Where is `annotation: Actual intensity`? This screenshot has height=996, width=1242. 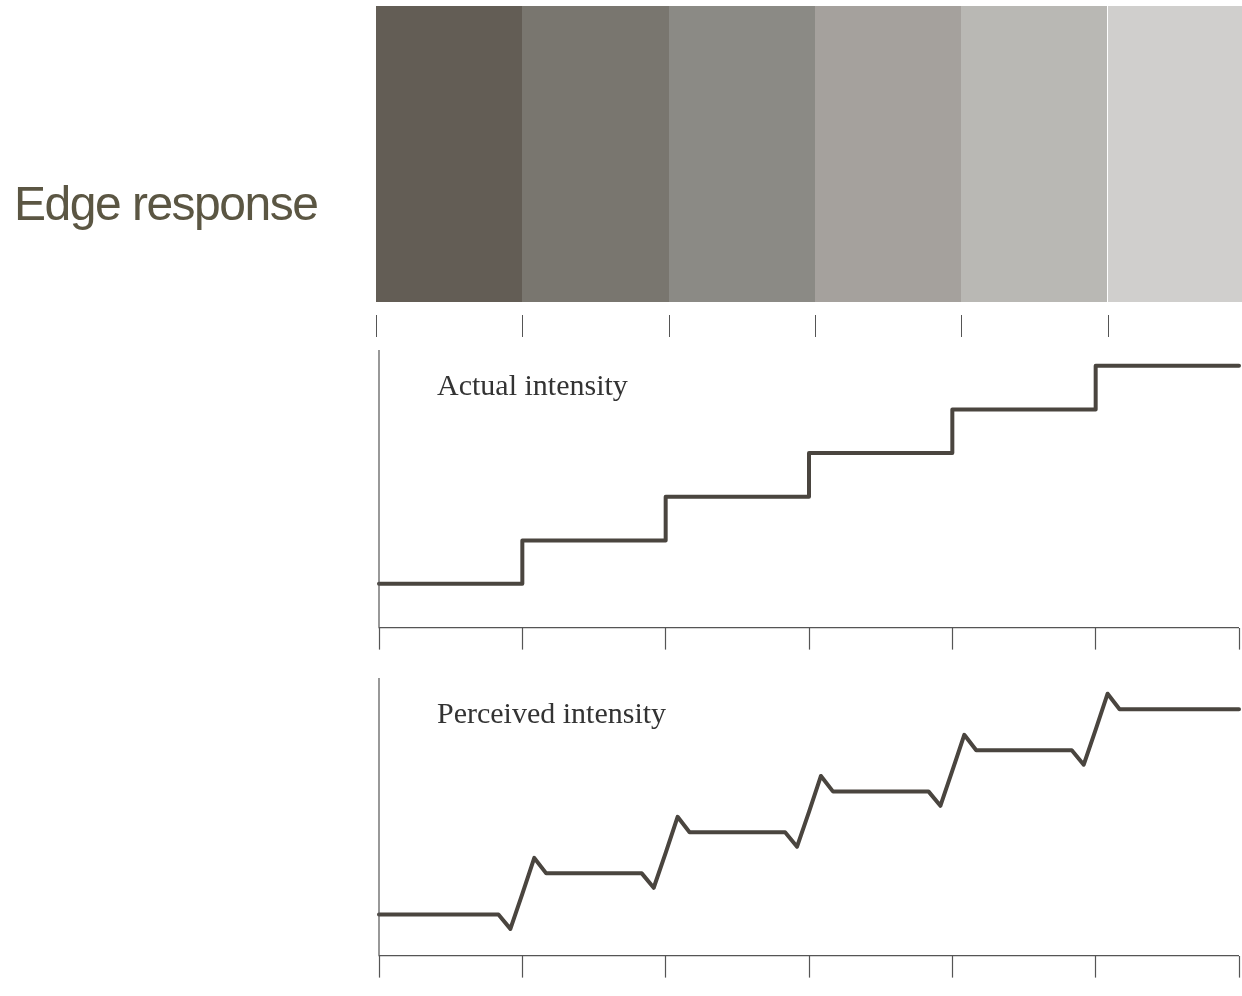
annotation: Actual intensity is located at coordinates (532, 384).